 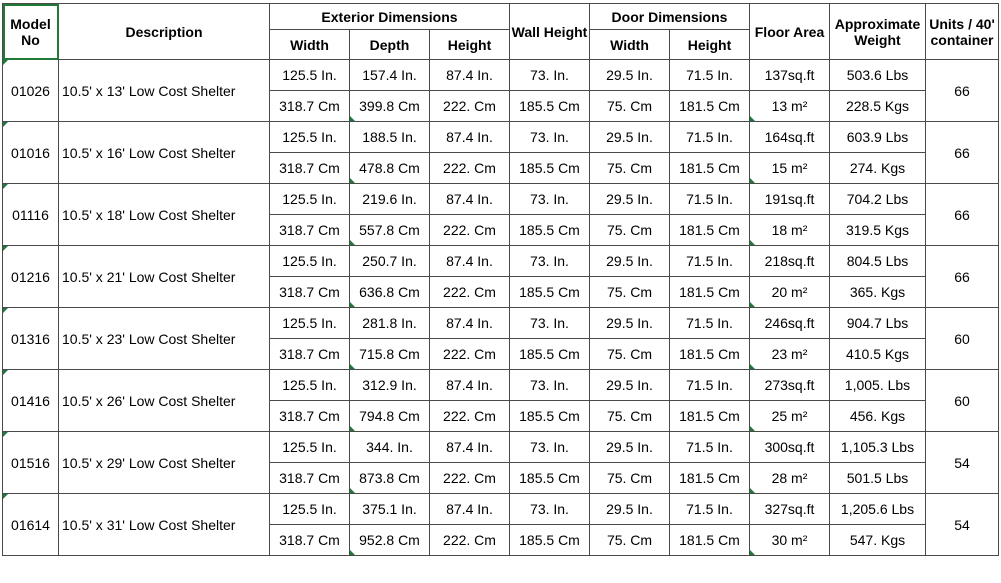 I want to click on model-no-cell: 01026, so click(x=30, y=90).